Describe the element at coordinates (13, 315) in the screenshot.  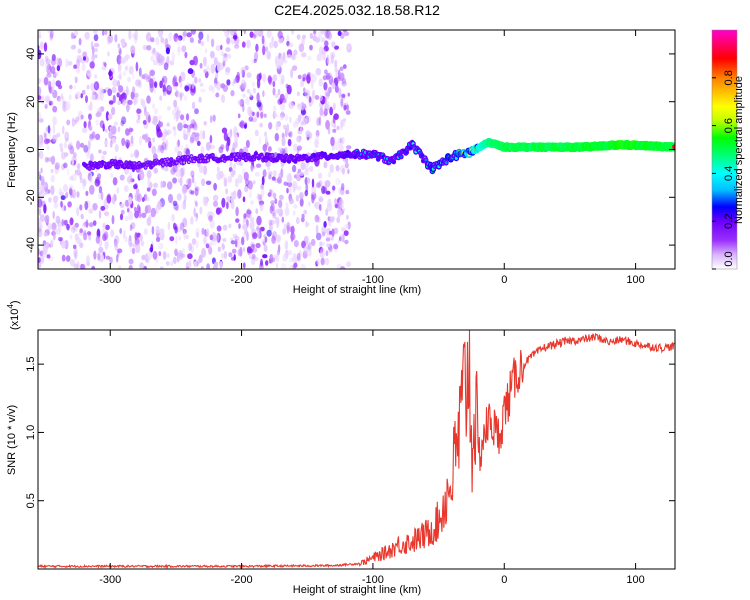
I see `snr-y-multiplier: (x104)` at that location.